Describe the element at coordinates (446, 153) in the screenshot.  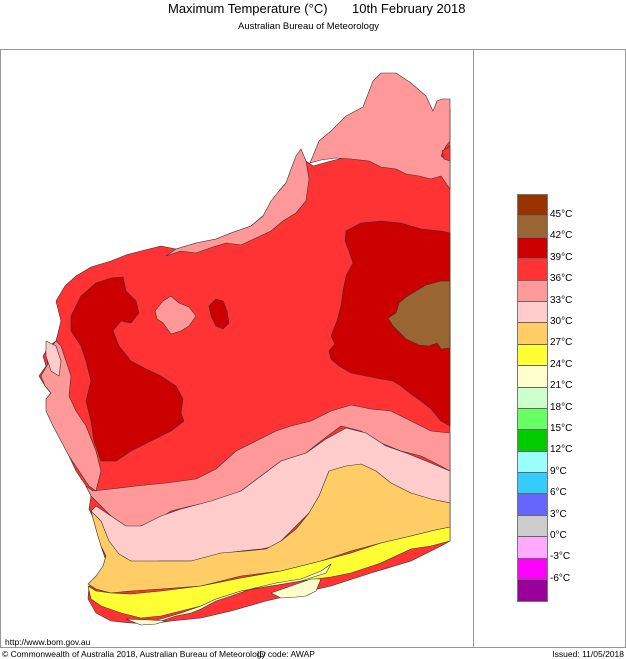
I see `region-36-39-kimberley-spot` at that location.